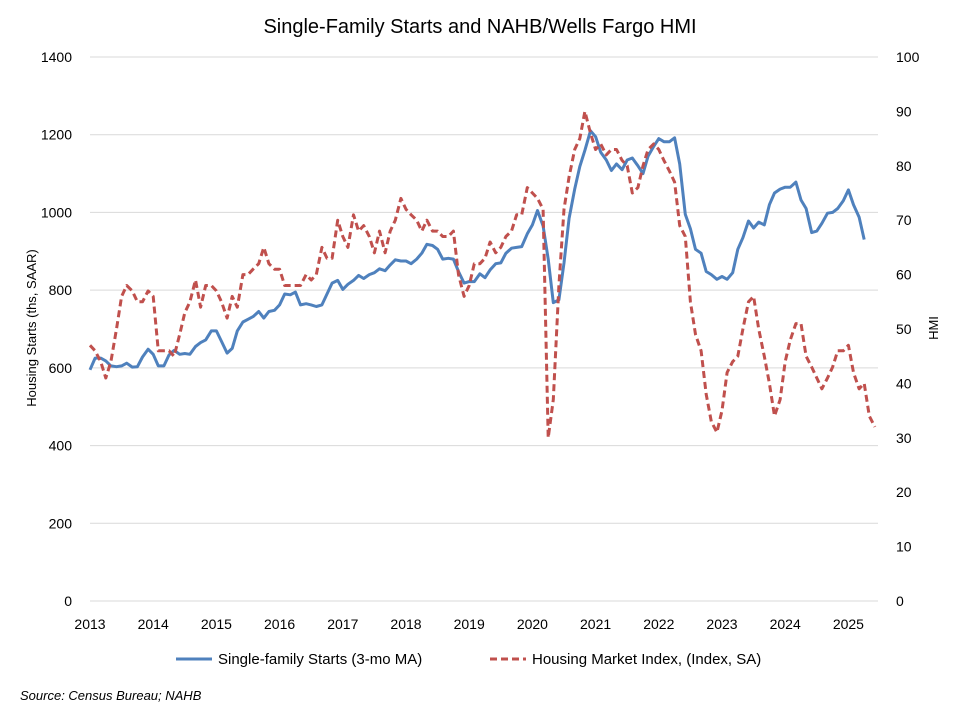  Describe the element at coordinates (342, 624) in the screenshot. I see `x-tick-label: 2017` at that location.